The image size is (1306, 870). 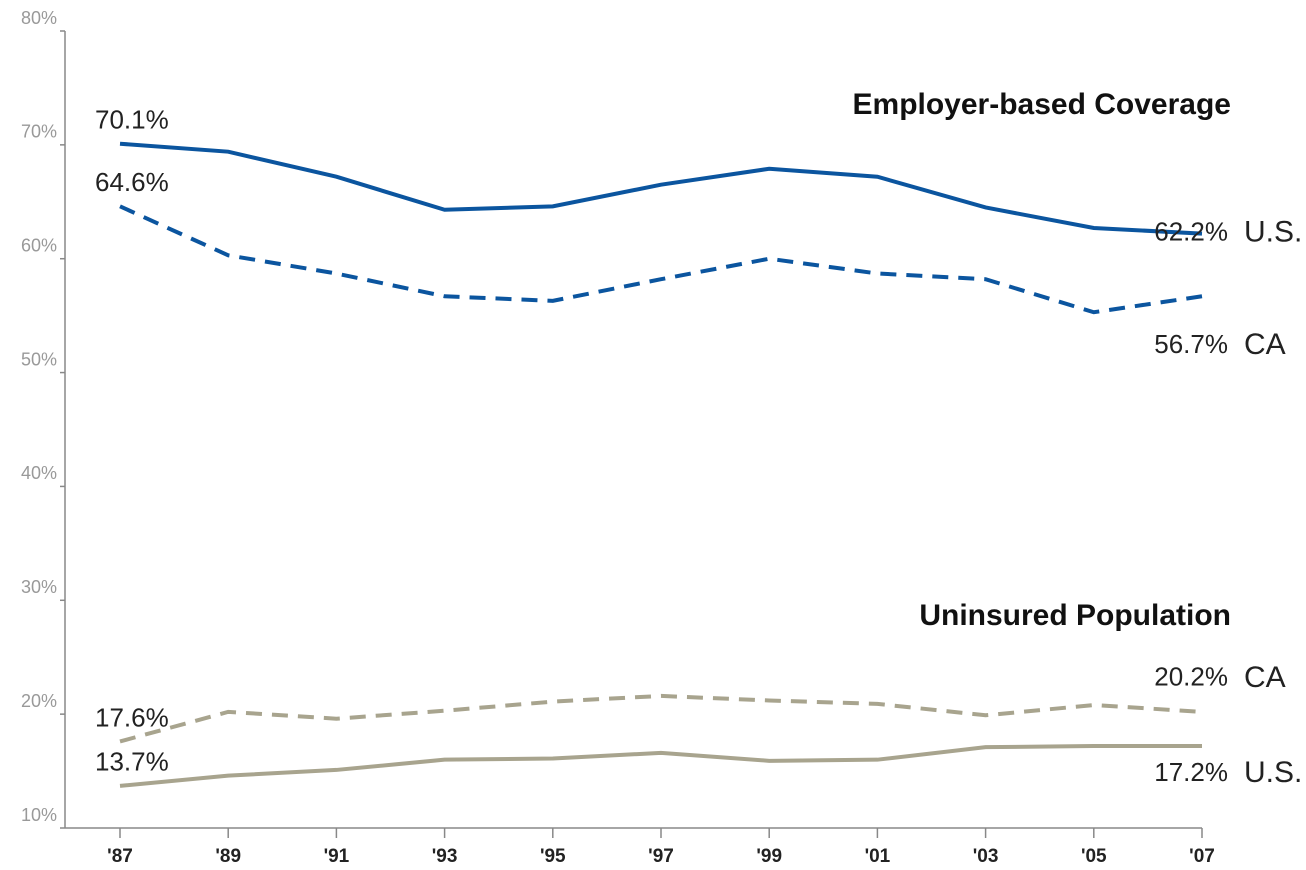 What do you see at coordinates (120, 856) in the screenshot?
I see `x-tick-label: '87` at bounding box center [120, 856].